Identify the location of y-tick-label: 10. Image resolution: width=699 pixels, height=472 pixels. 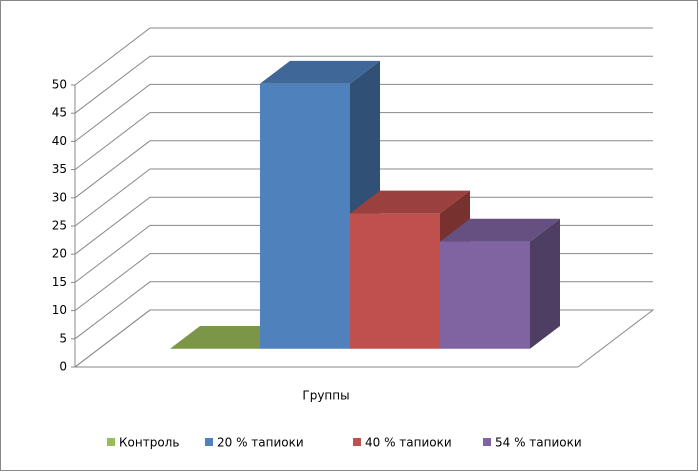
(59, 310).